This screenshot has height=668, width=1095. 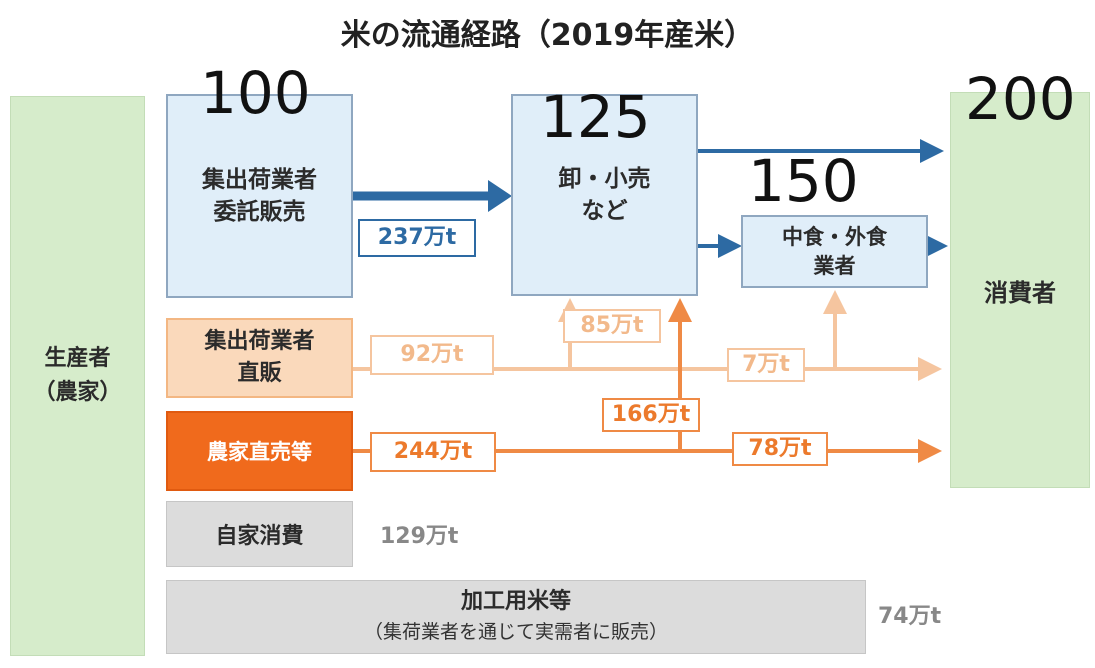 What do you see at coordinates (77, 358) in the screenshot?
I see `producer-label: 生産者` at bounding box center [77, 358].